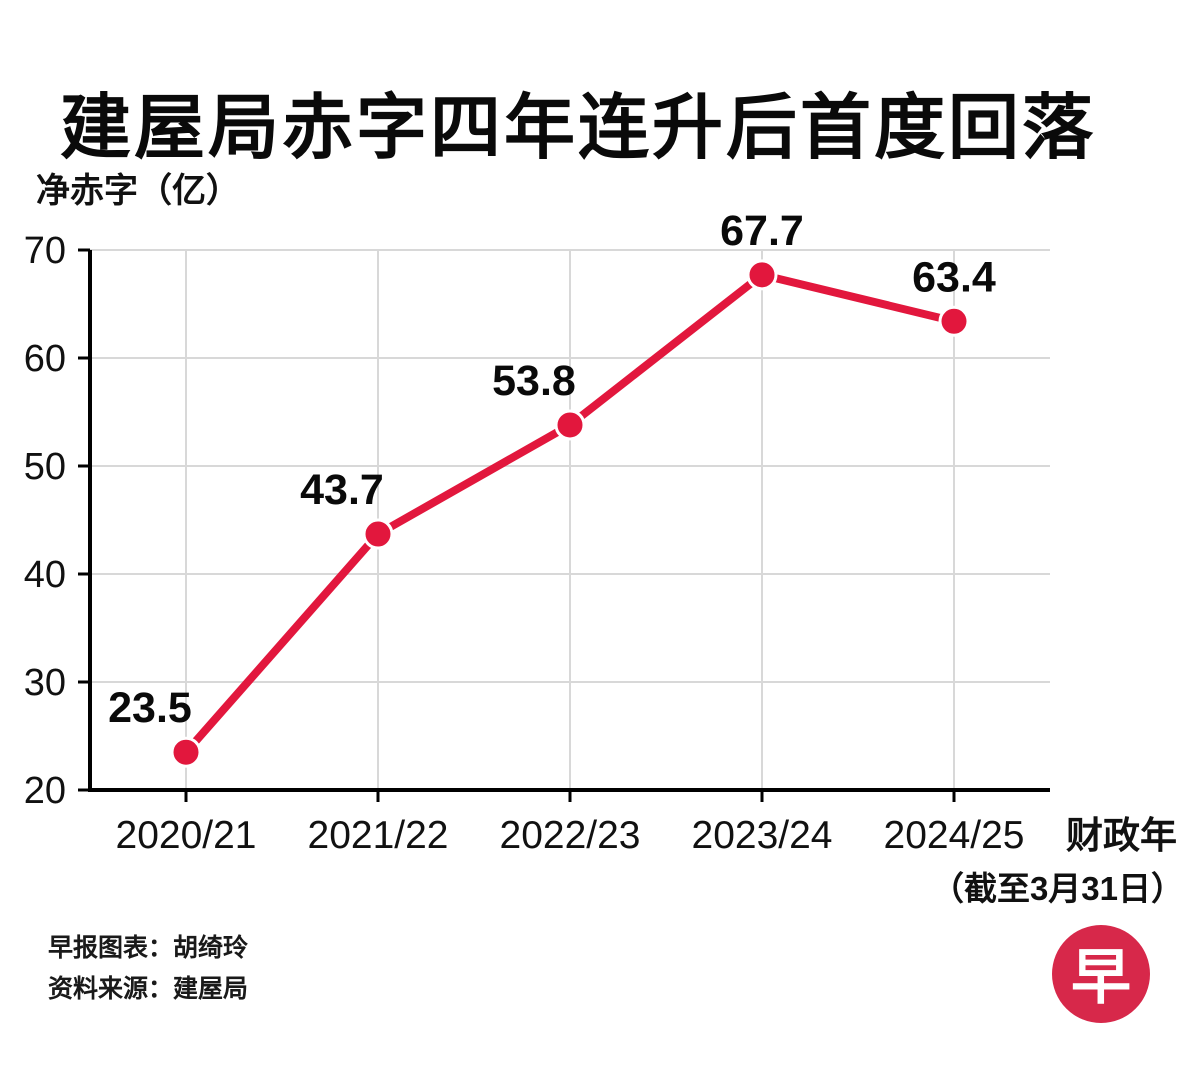 This screenshot has height=1068, width=1200. I want to click on chart-footer: 早报图表：胡绮玲 资料来源：建屋局, so click(148, 969).